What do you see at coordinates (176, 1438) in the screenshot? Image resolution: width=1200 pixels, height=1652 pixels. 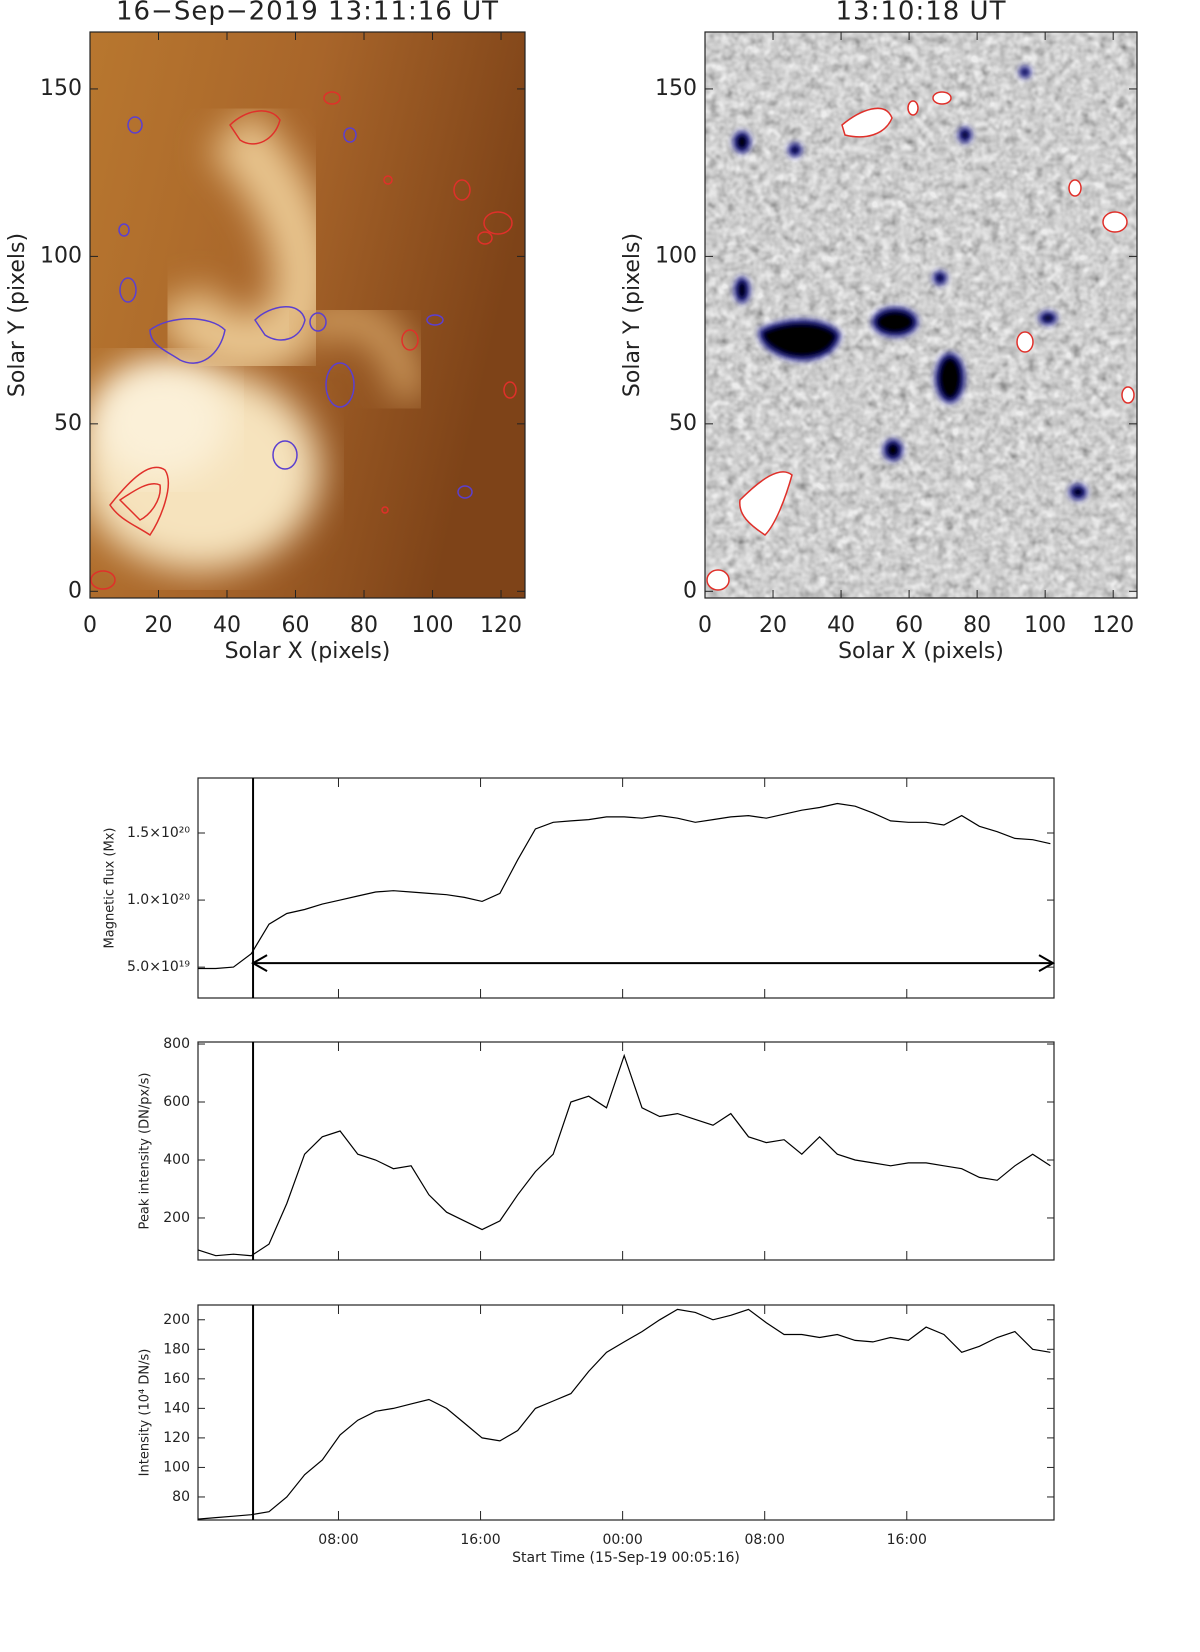 I see `y-tick-label: 120` at bounding box center [176, 1438].